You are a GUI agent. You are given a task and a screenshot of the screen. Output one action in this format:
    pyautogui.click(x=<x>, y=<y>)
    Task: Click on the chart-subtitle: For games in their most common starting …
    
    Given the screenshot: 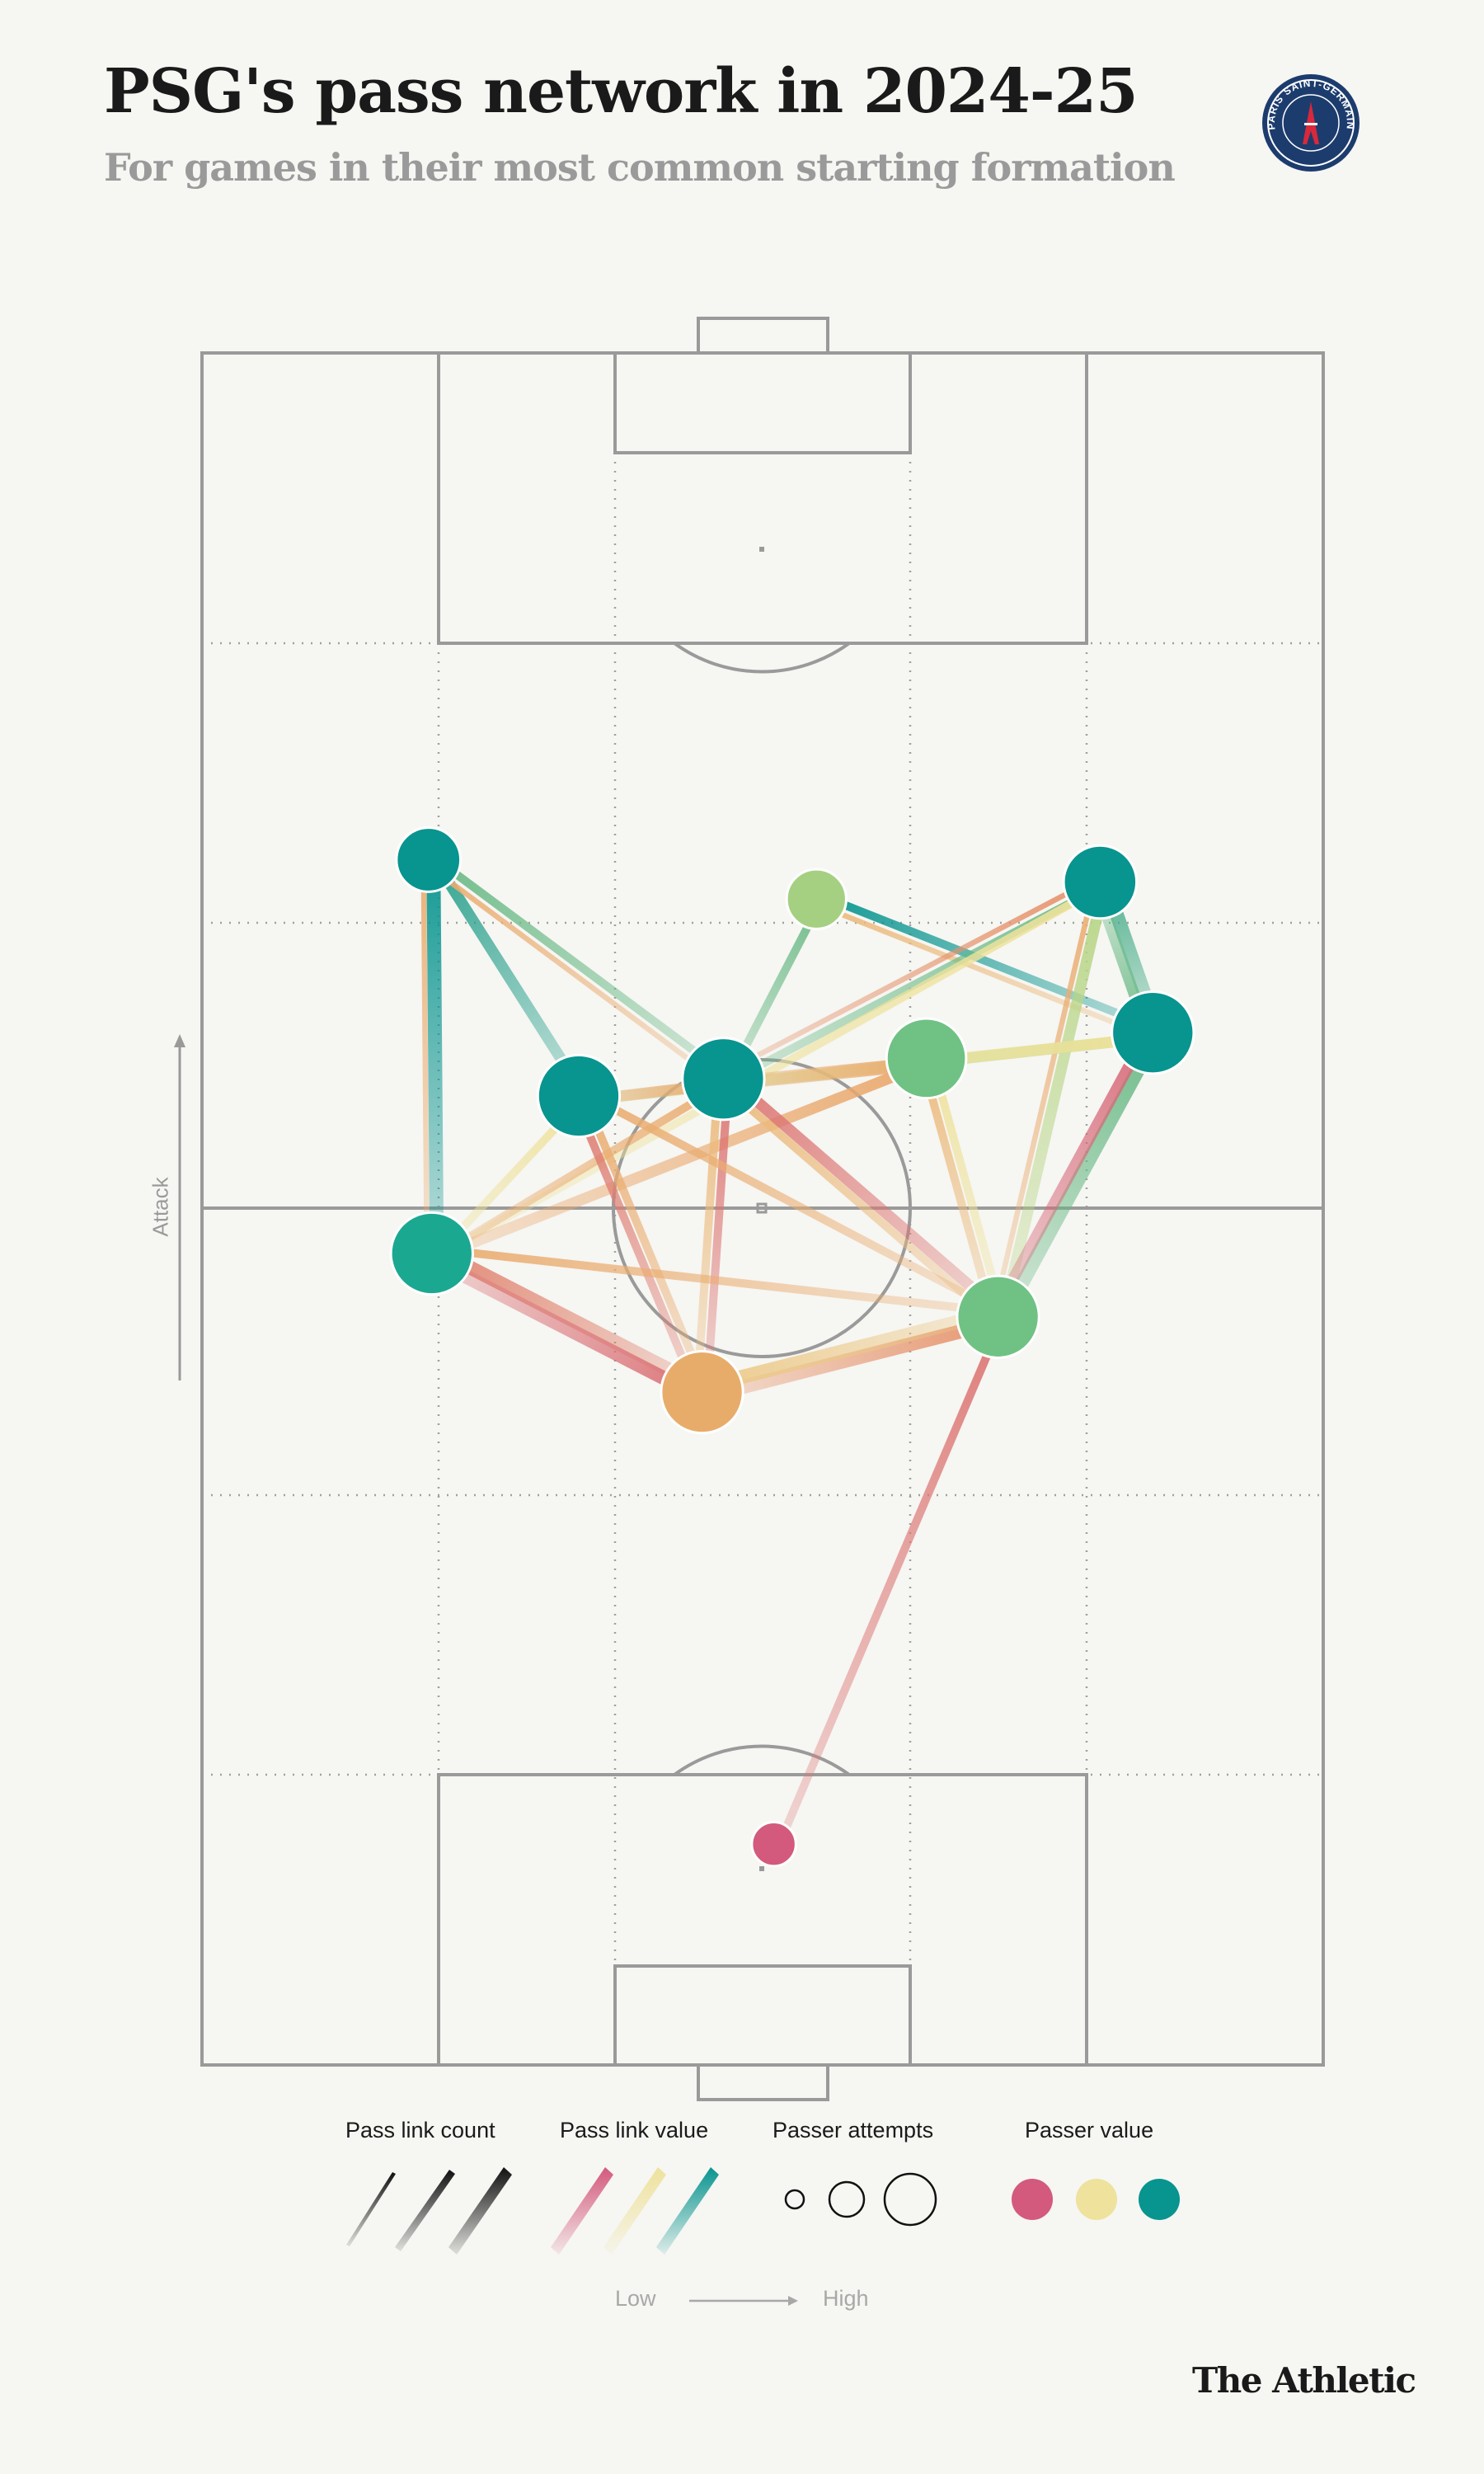 What is the action you would take?
    pyautogui.click(x=640, y=167)
    